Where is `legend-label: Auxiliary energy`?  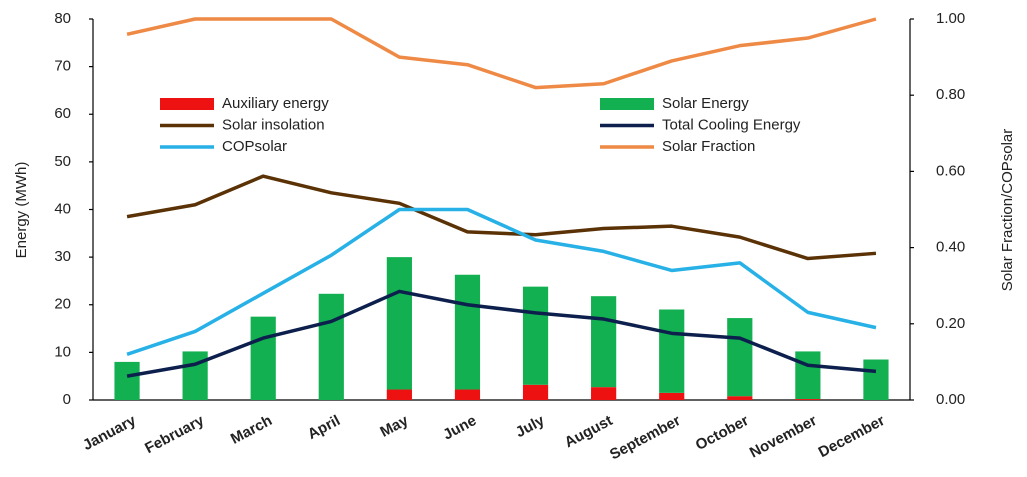 legend-label: Auxiliary energy is located at coordinates (275, 103).